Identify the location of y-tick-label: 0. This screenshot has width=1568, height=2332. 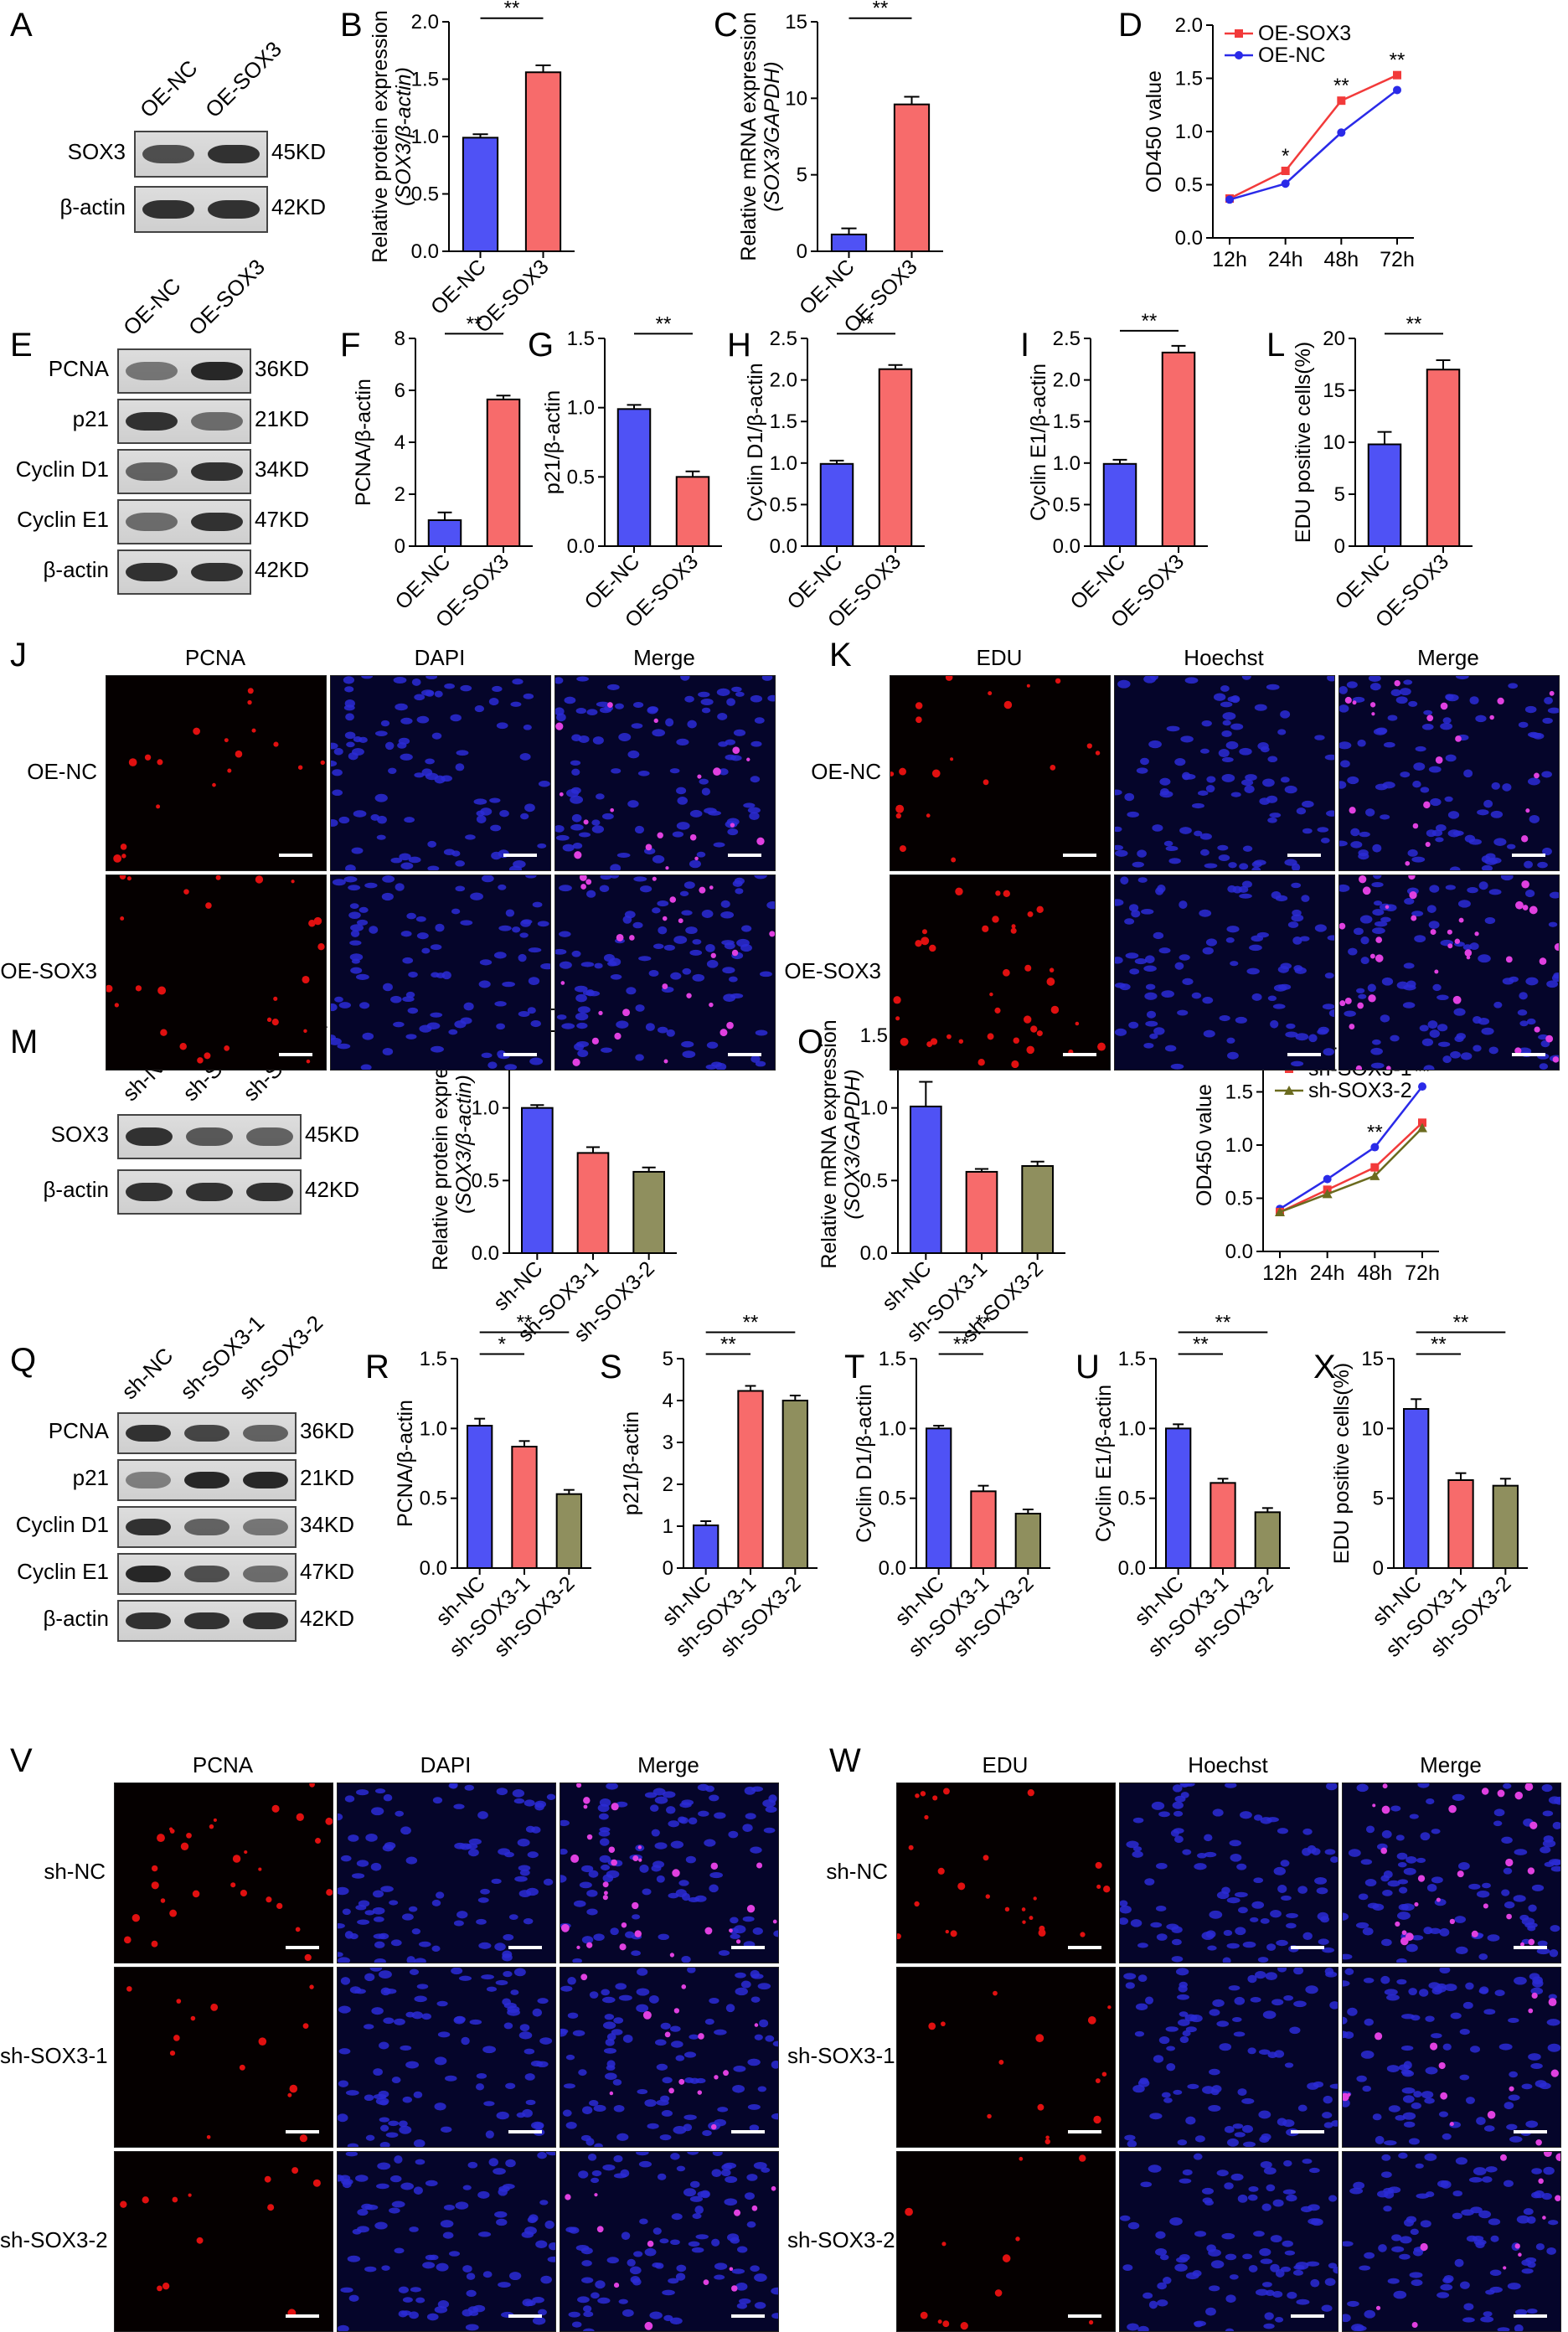
(1379, 1568).